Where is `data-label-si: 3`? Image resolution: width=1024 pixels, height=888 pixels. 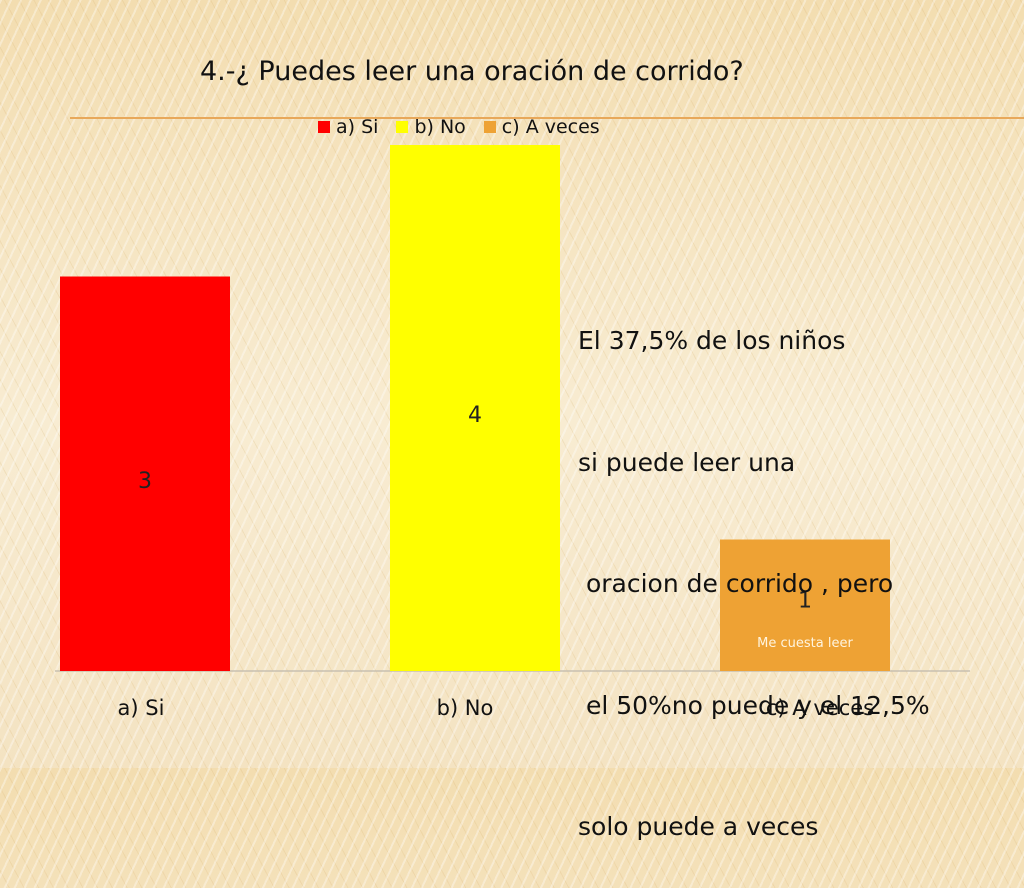 data-label-si: 3 is located at coordinates (145, 481).